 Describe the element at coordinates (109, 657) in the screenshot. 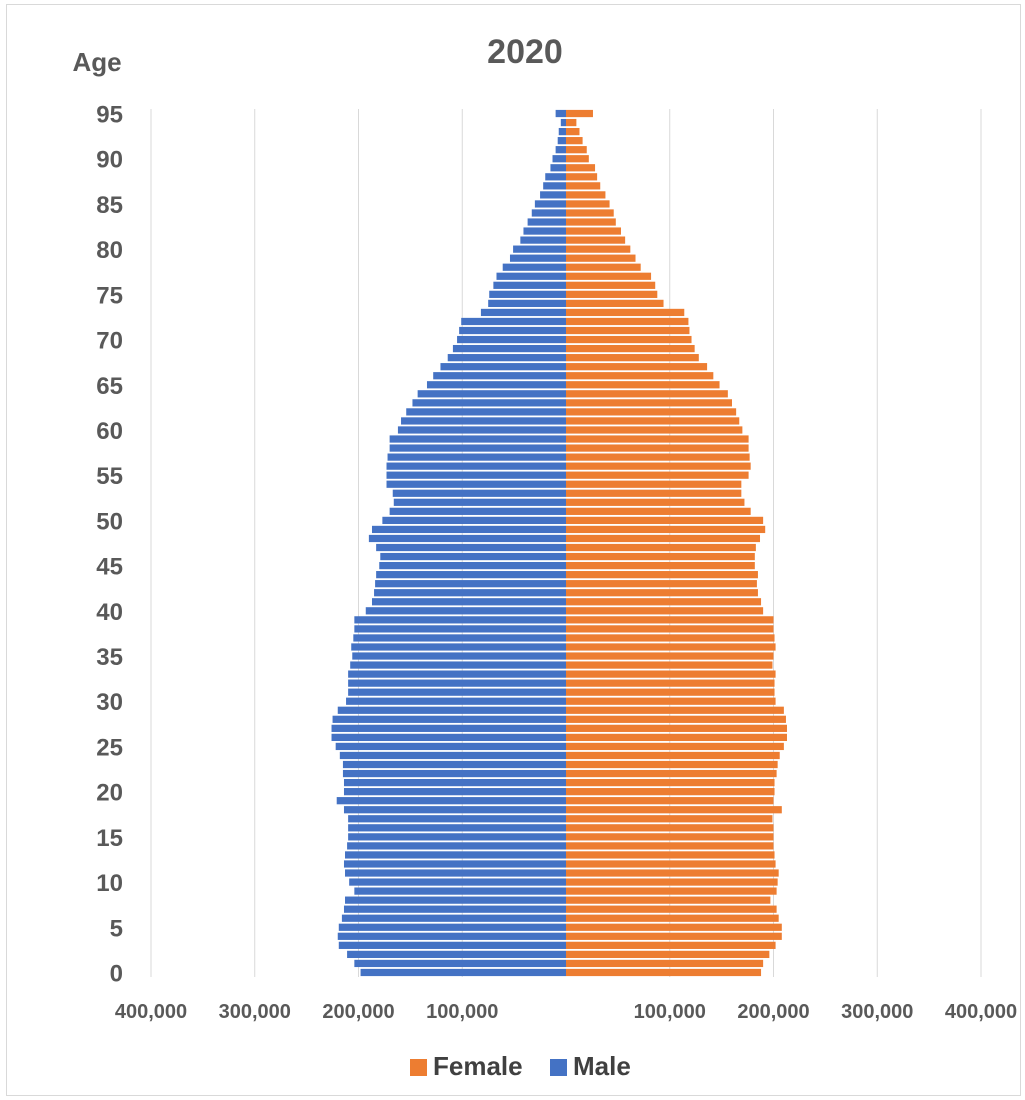

I see `y-tick-label: 35` at that location.